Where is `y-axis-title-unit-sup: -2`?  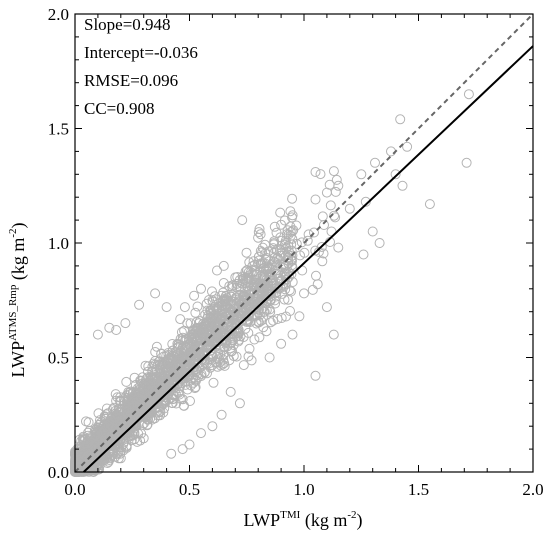
y-axis-title-unit-sup: -2 is located at coordinates (13, 232).